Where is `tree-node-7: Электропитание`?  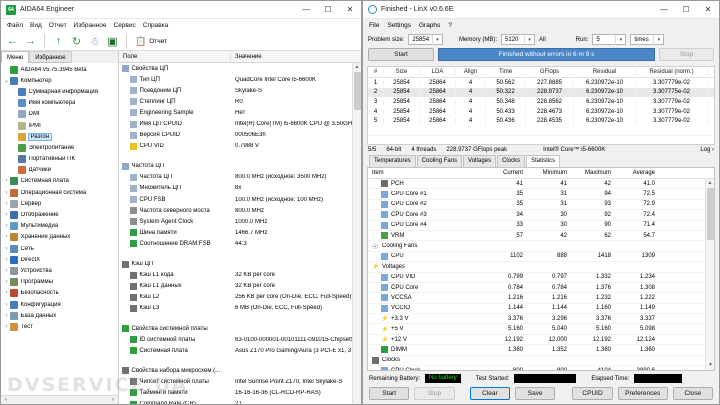
tree-node-7: Электропитание is located at coordinates (59, 147).